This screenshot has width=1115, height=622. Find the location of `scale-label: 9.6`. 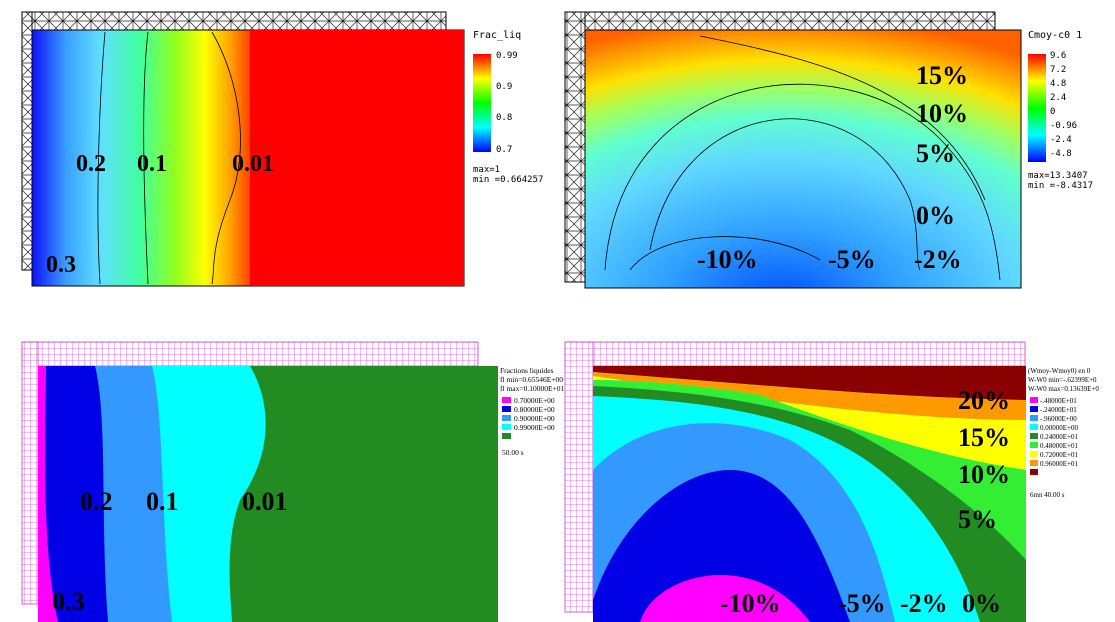

scale-label: 9.6 is located at coordinates (1058, 56).